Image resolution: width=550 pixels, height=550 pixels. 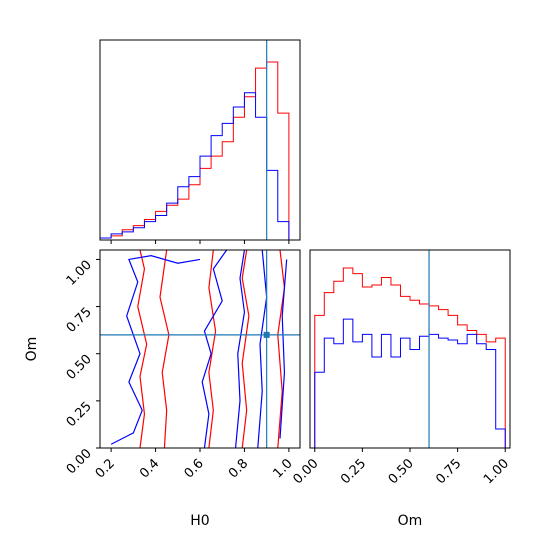 I want to click on h0-axes-frame, so click(x=200, y=140).